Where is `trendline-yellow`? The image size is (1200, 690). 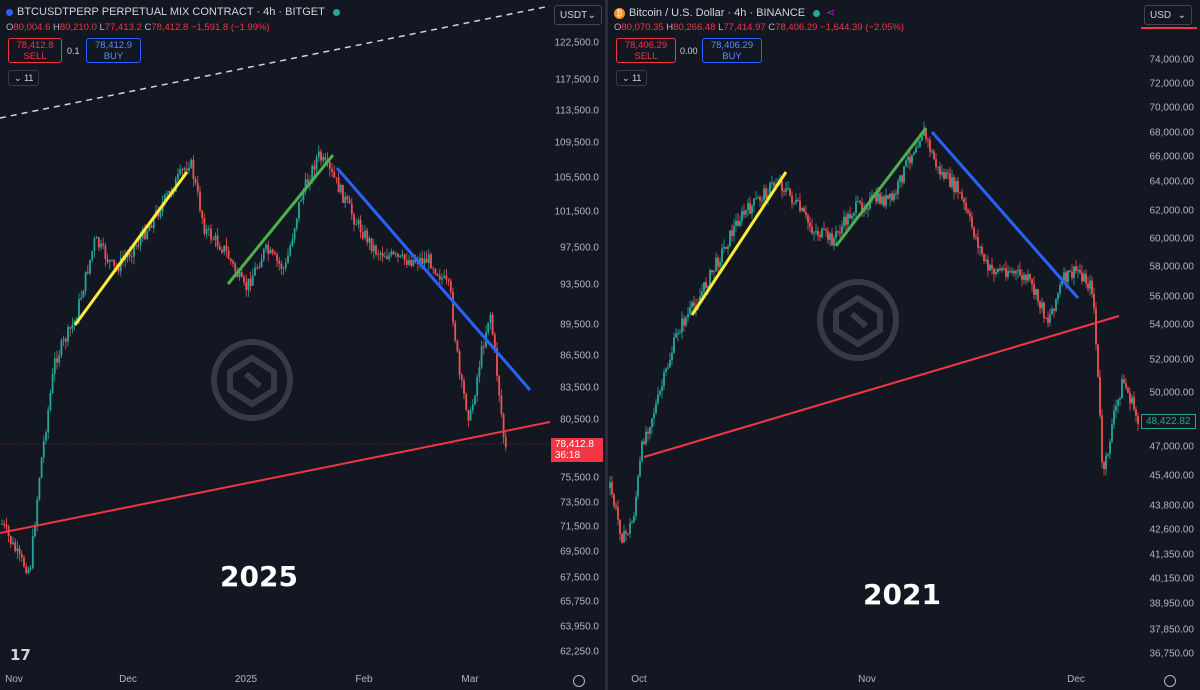
trendline-yellow is located at coordinates (131, 248).